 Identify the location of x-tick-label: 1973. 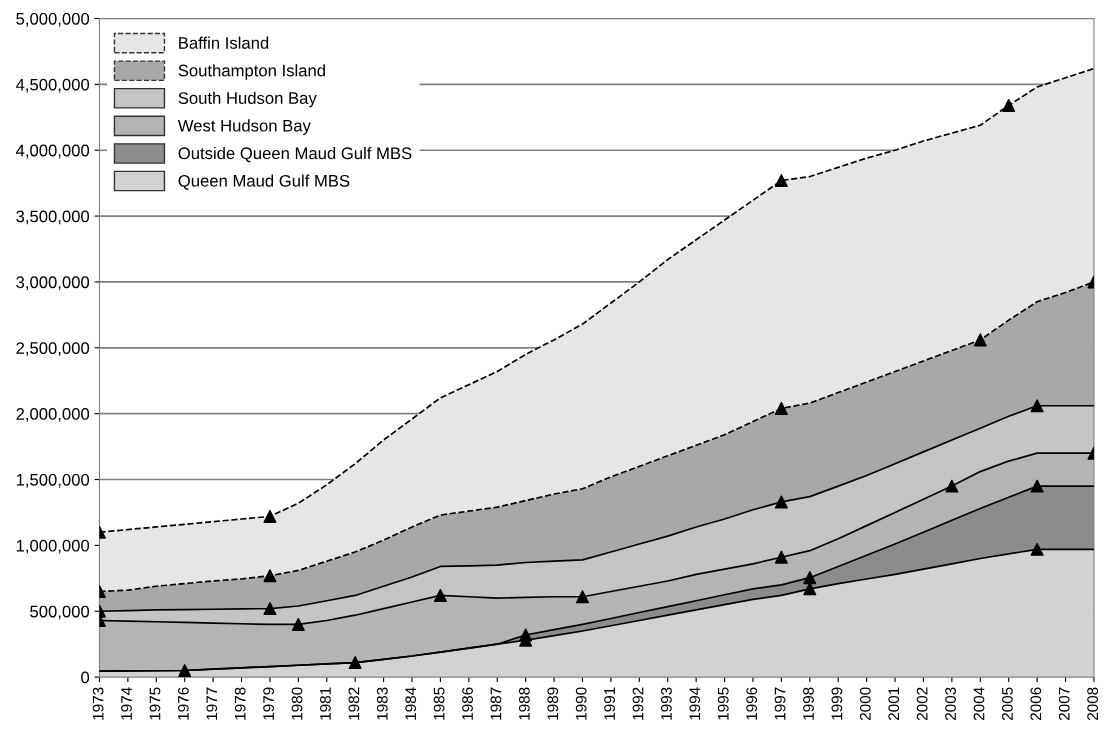
(98, 703).